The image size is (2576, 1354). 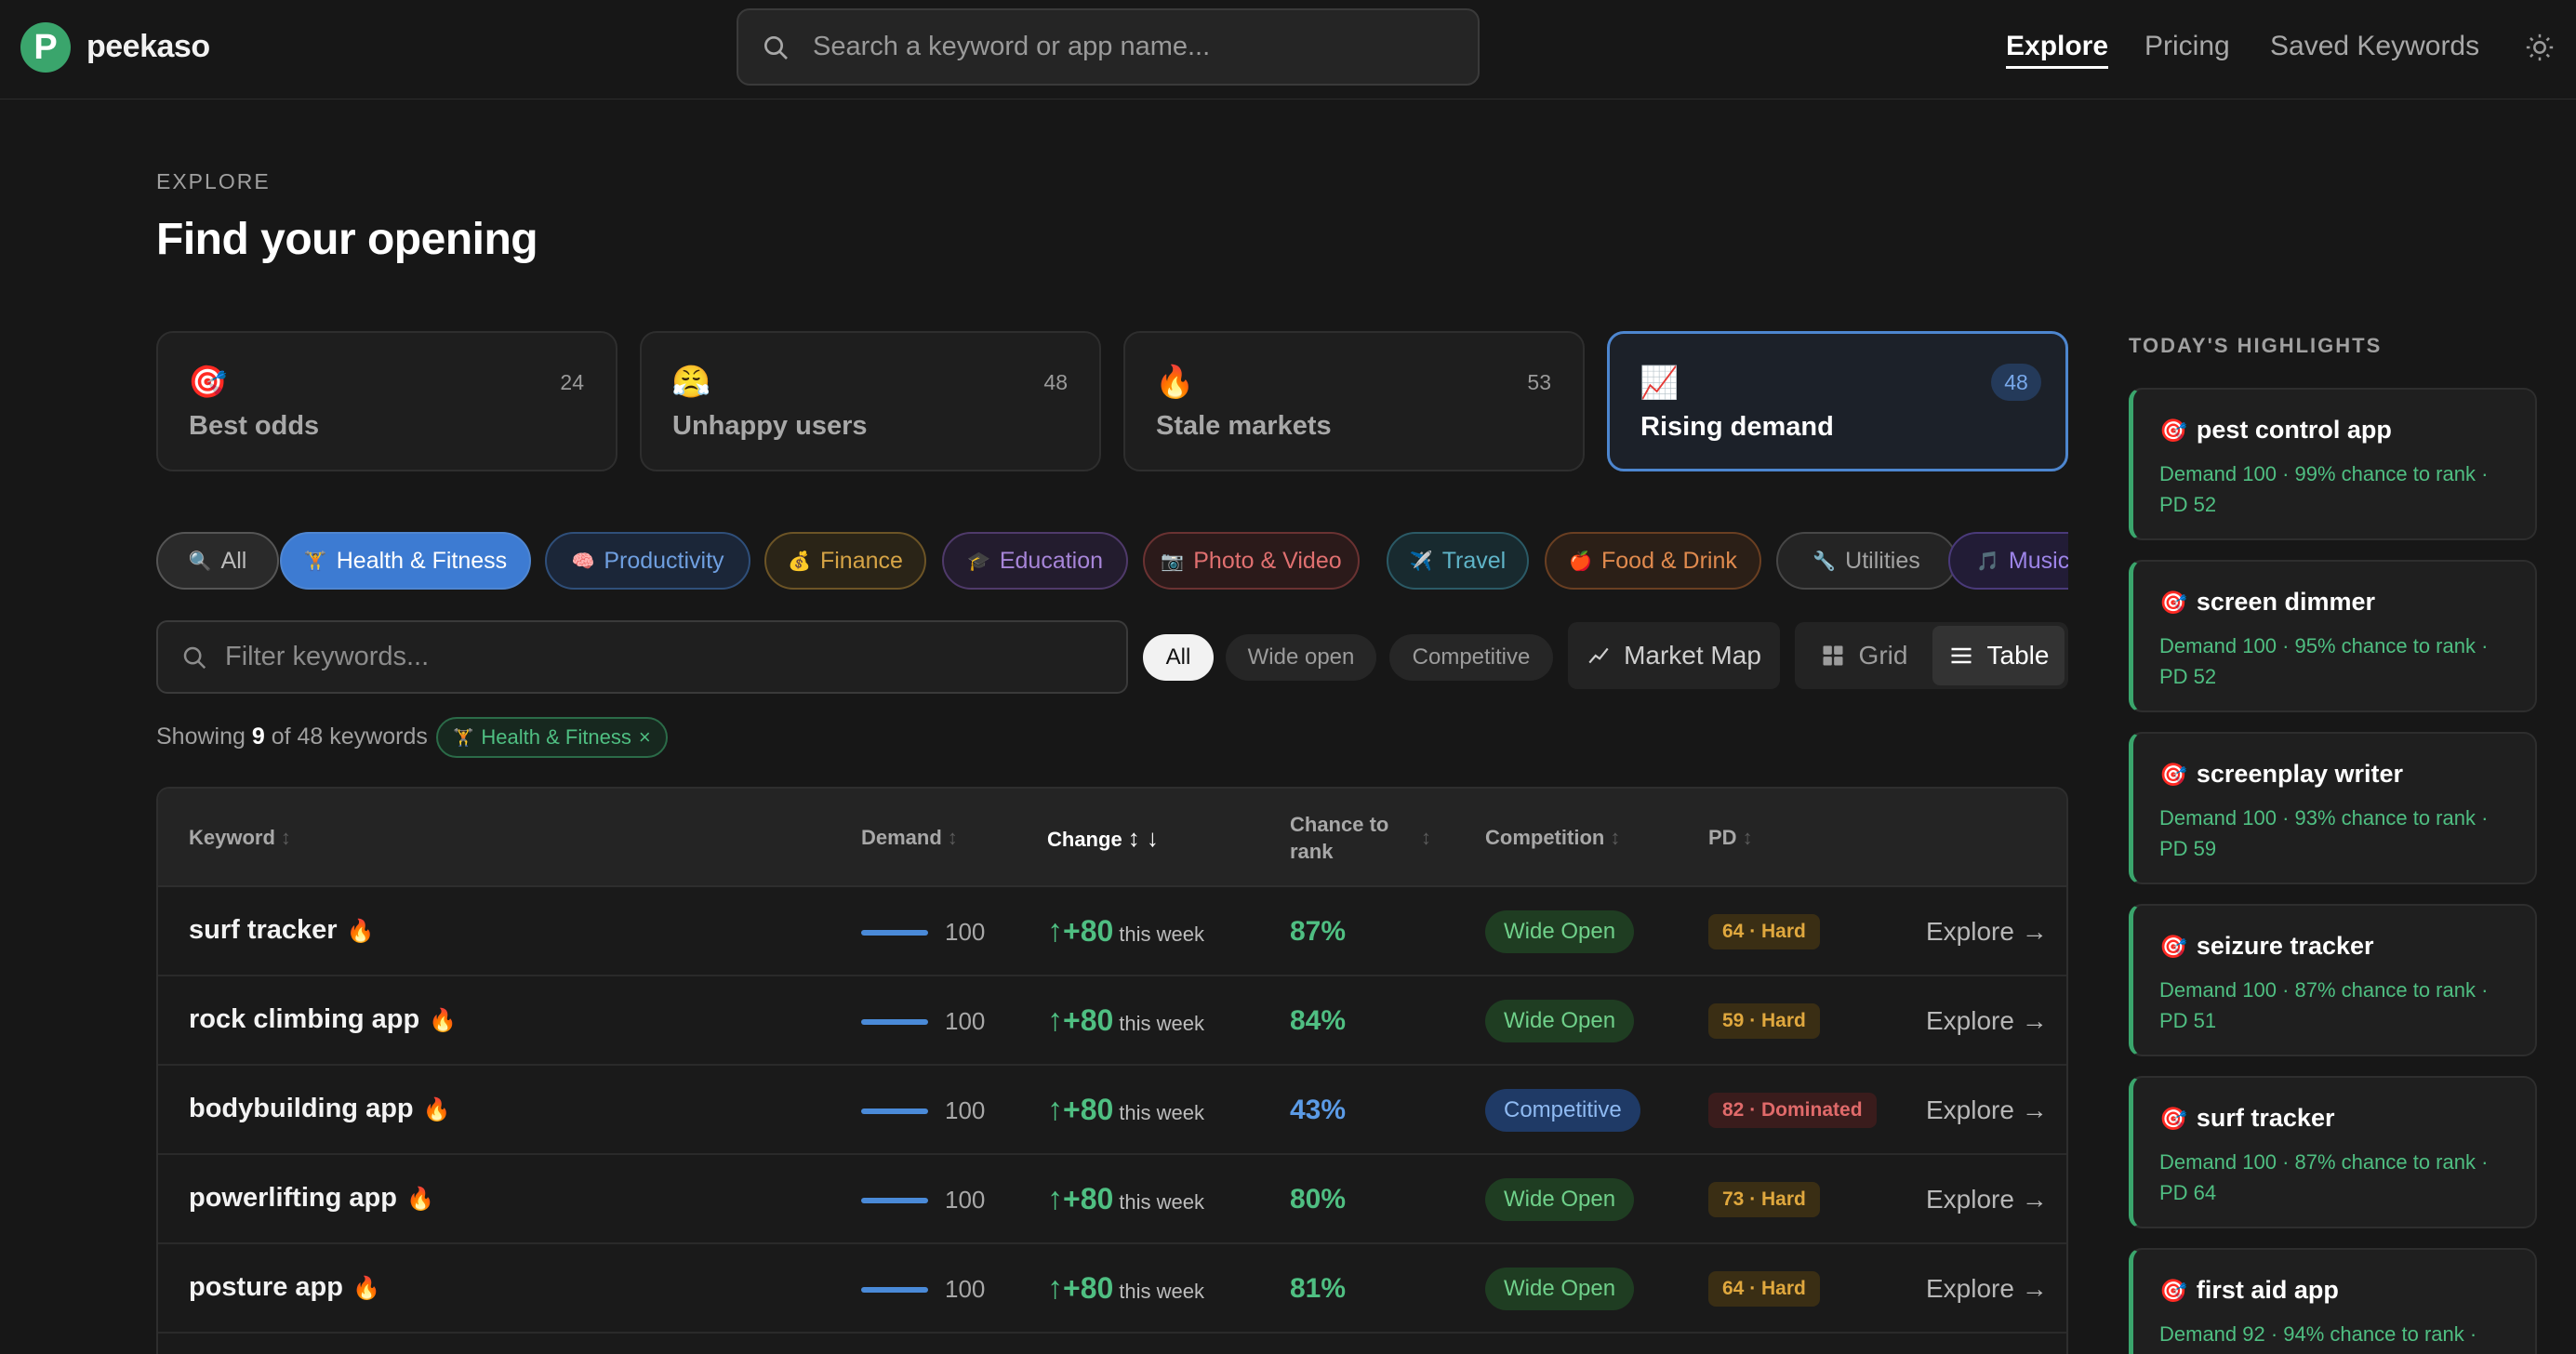 I want to click on lens-count: 48, so click(x=1055, y=382).